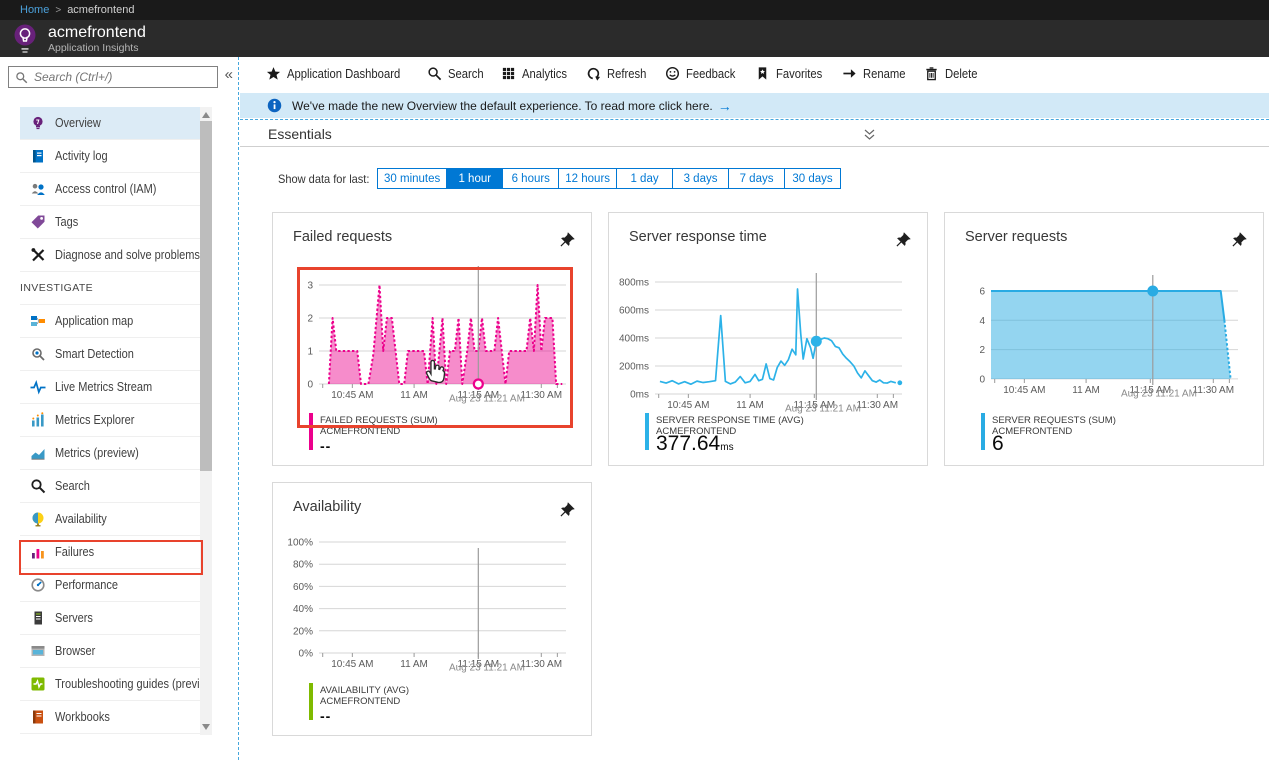 This screenshot has width=1269, height=760. What do you see at coordinates (101, 10) in the screenshot?
I see `breadcrumb-current: acmefrontend` at bounding box center [101, 10].